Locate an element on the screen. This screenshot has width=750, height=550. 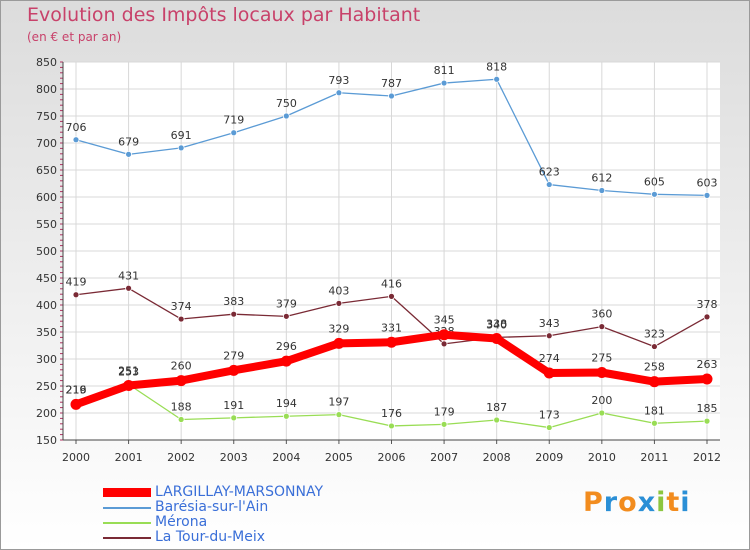
logo-letter: x is located at coordinates (647, 502).